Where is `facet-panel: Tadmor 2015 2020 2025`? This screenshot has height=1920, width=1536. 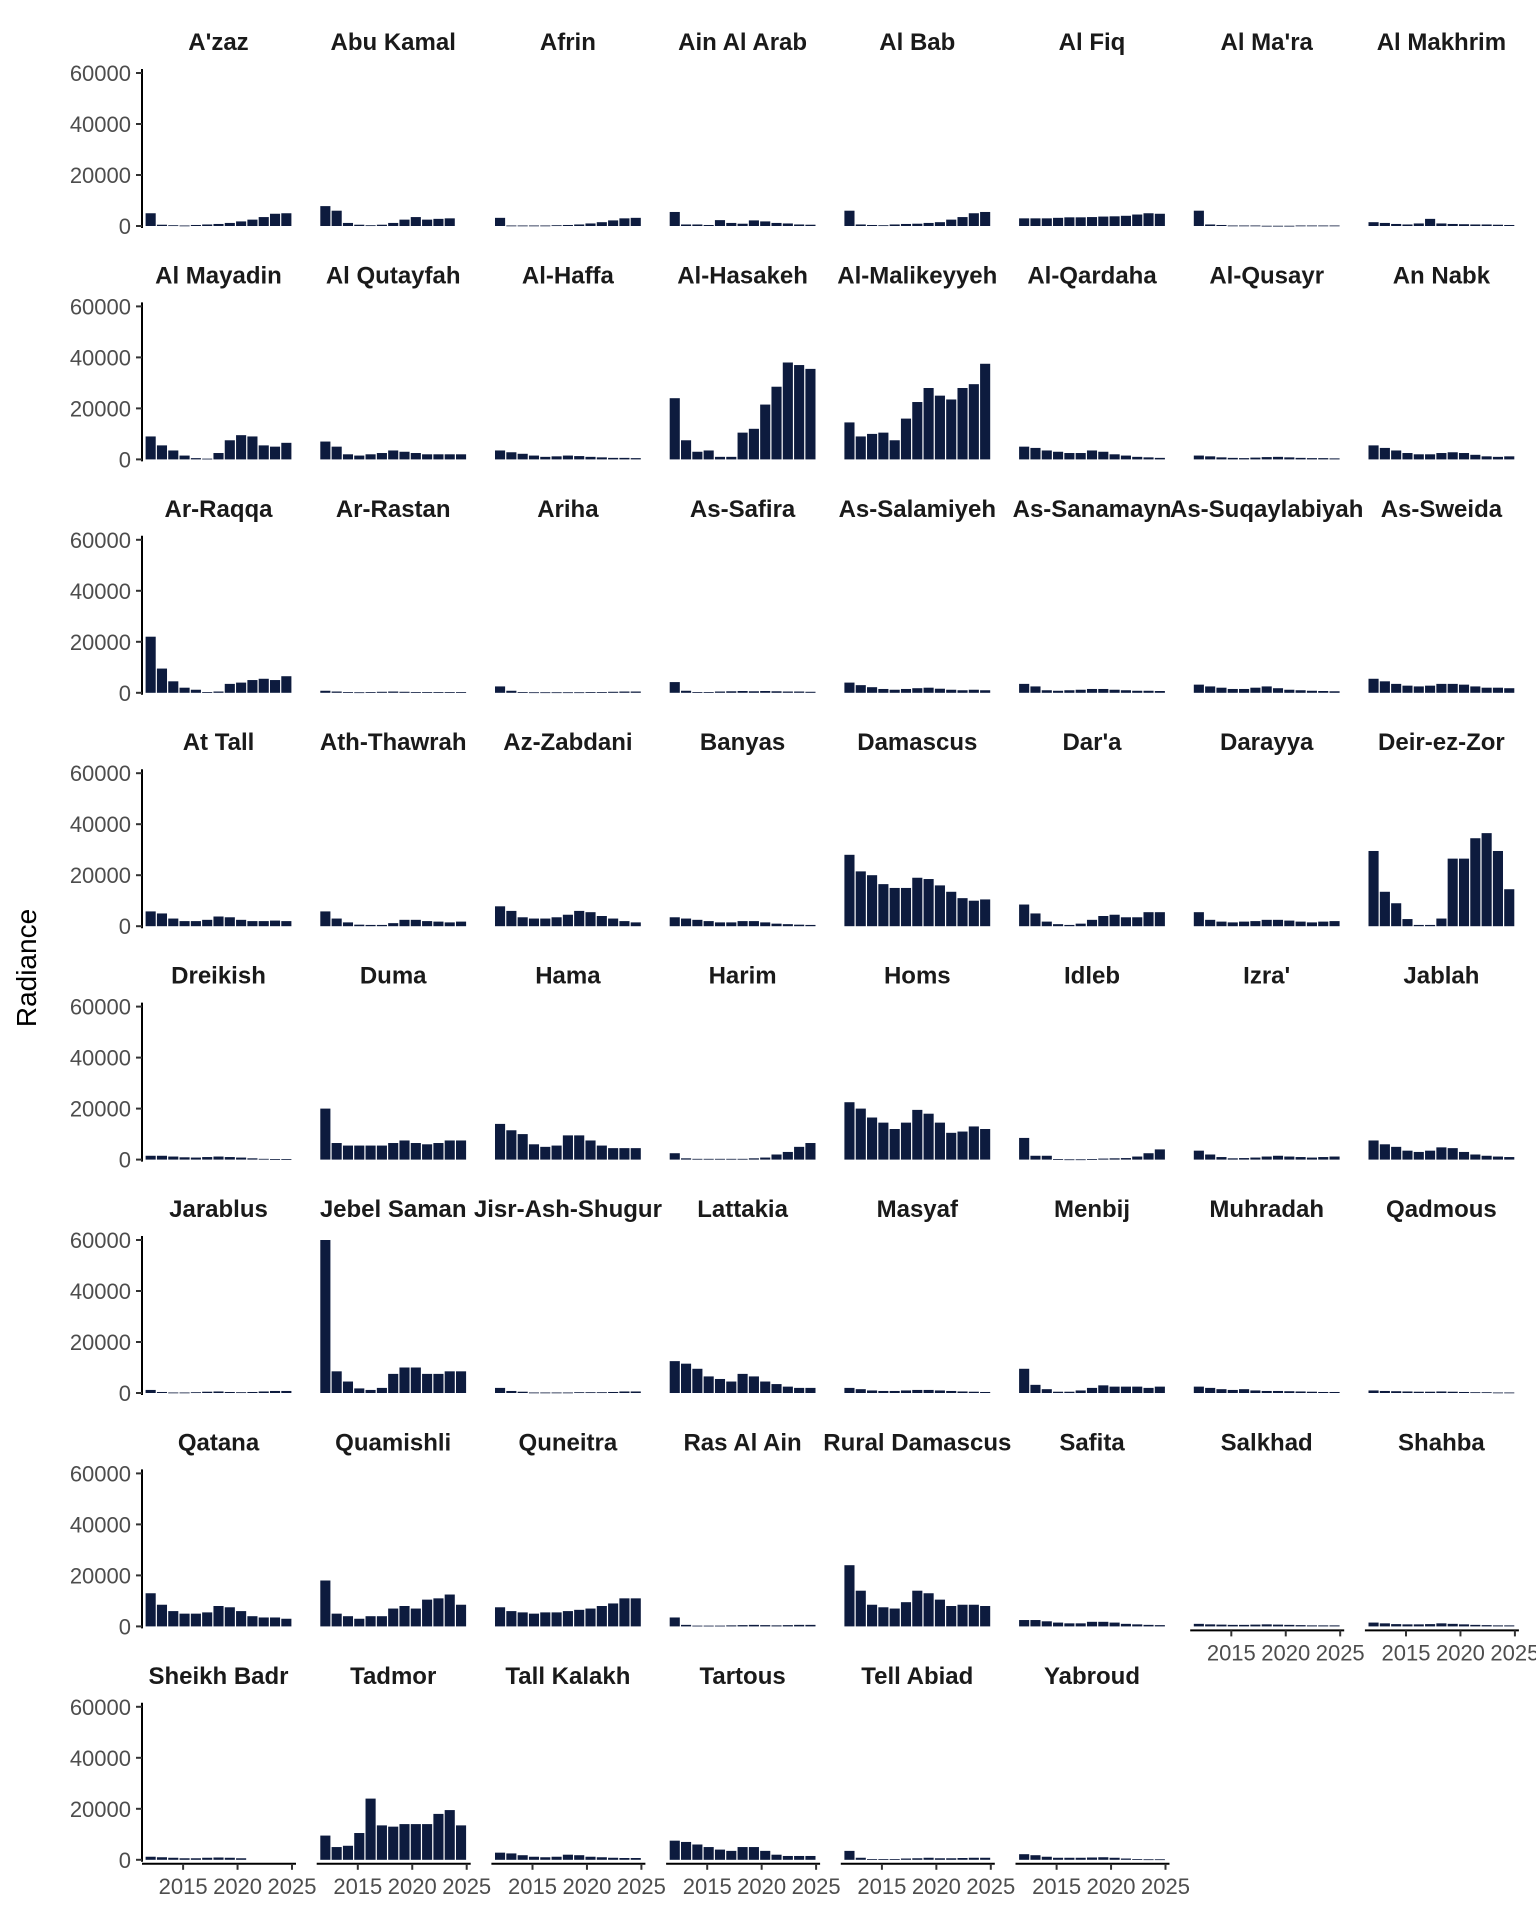 facet-panel: Tadmor 2015 2020 2025 is located at coordinates (403, 1781).